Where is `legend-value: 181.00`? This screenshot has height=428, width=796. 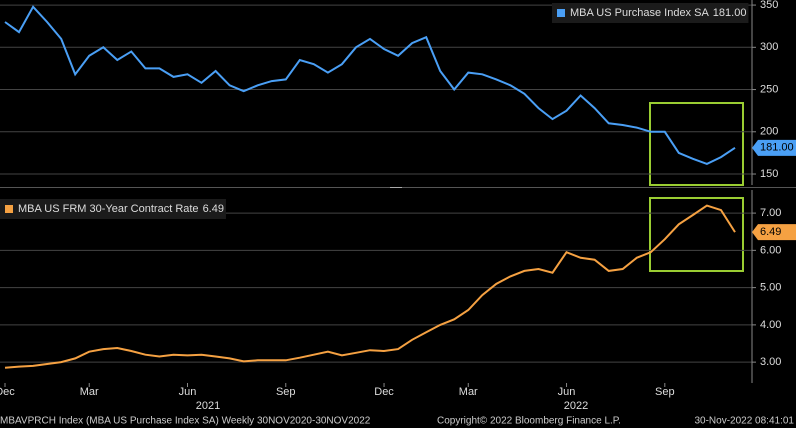 legend-value: 181.00 is located at coordinates (730, 13).